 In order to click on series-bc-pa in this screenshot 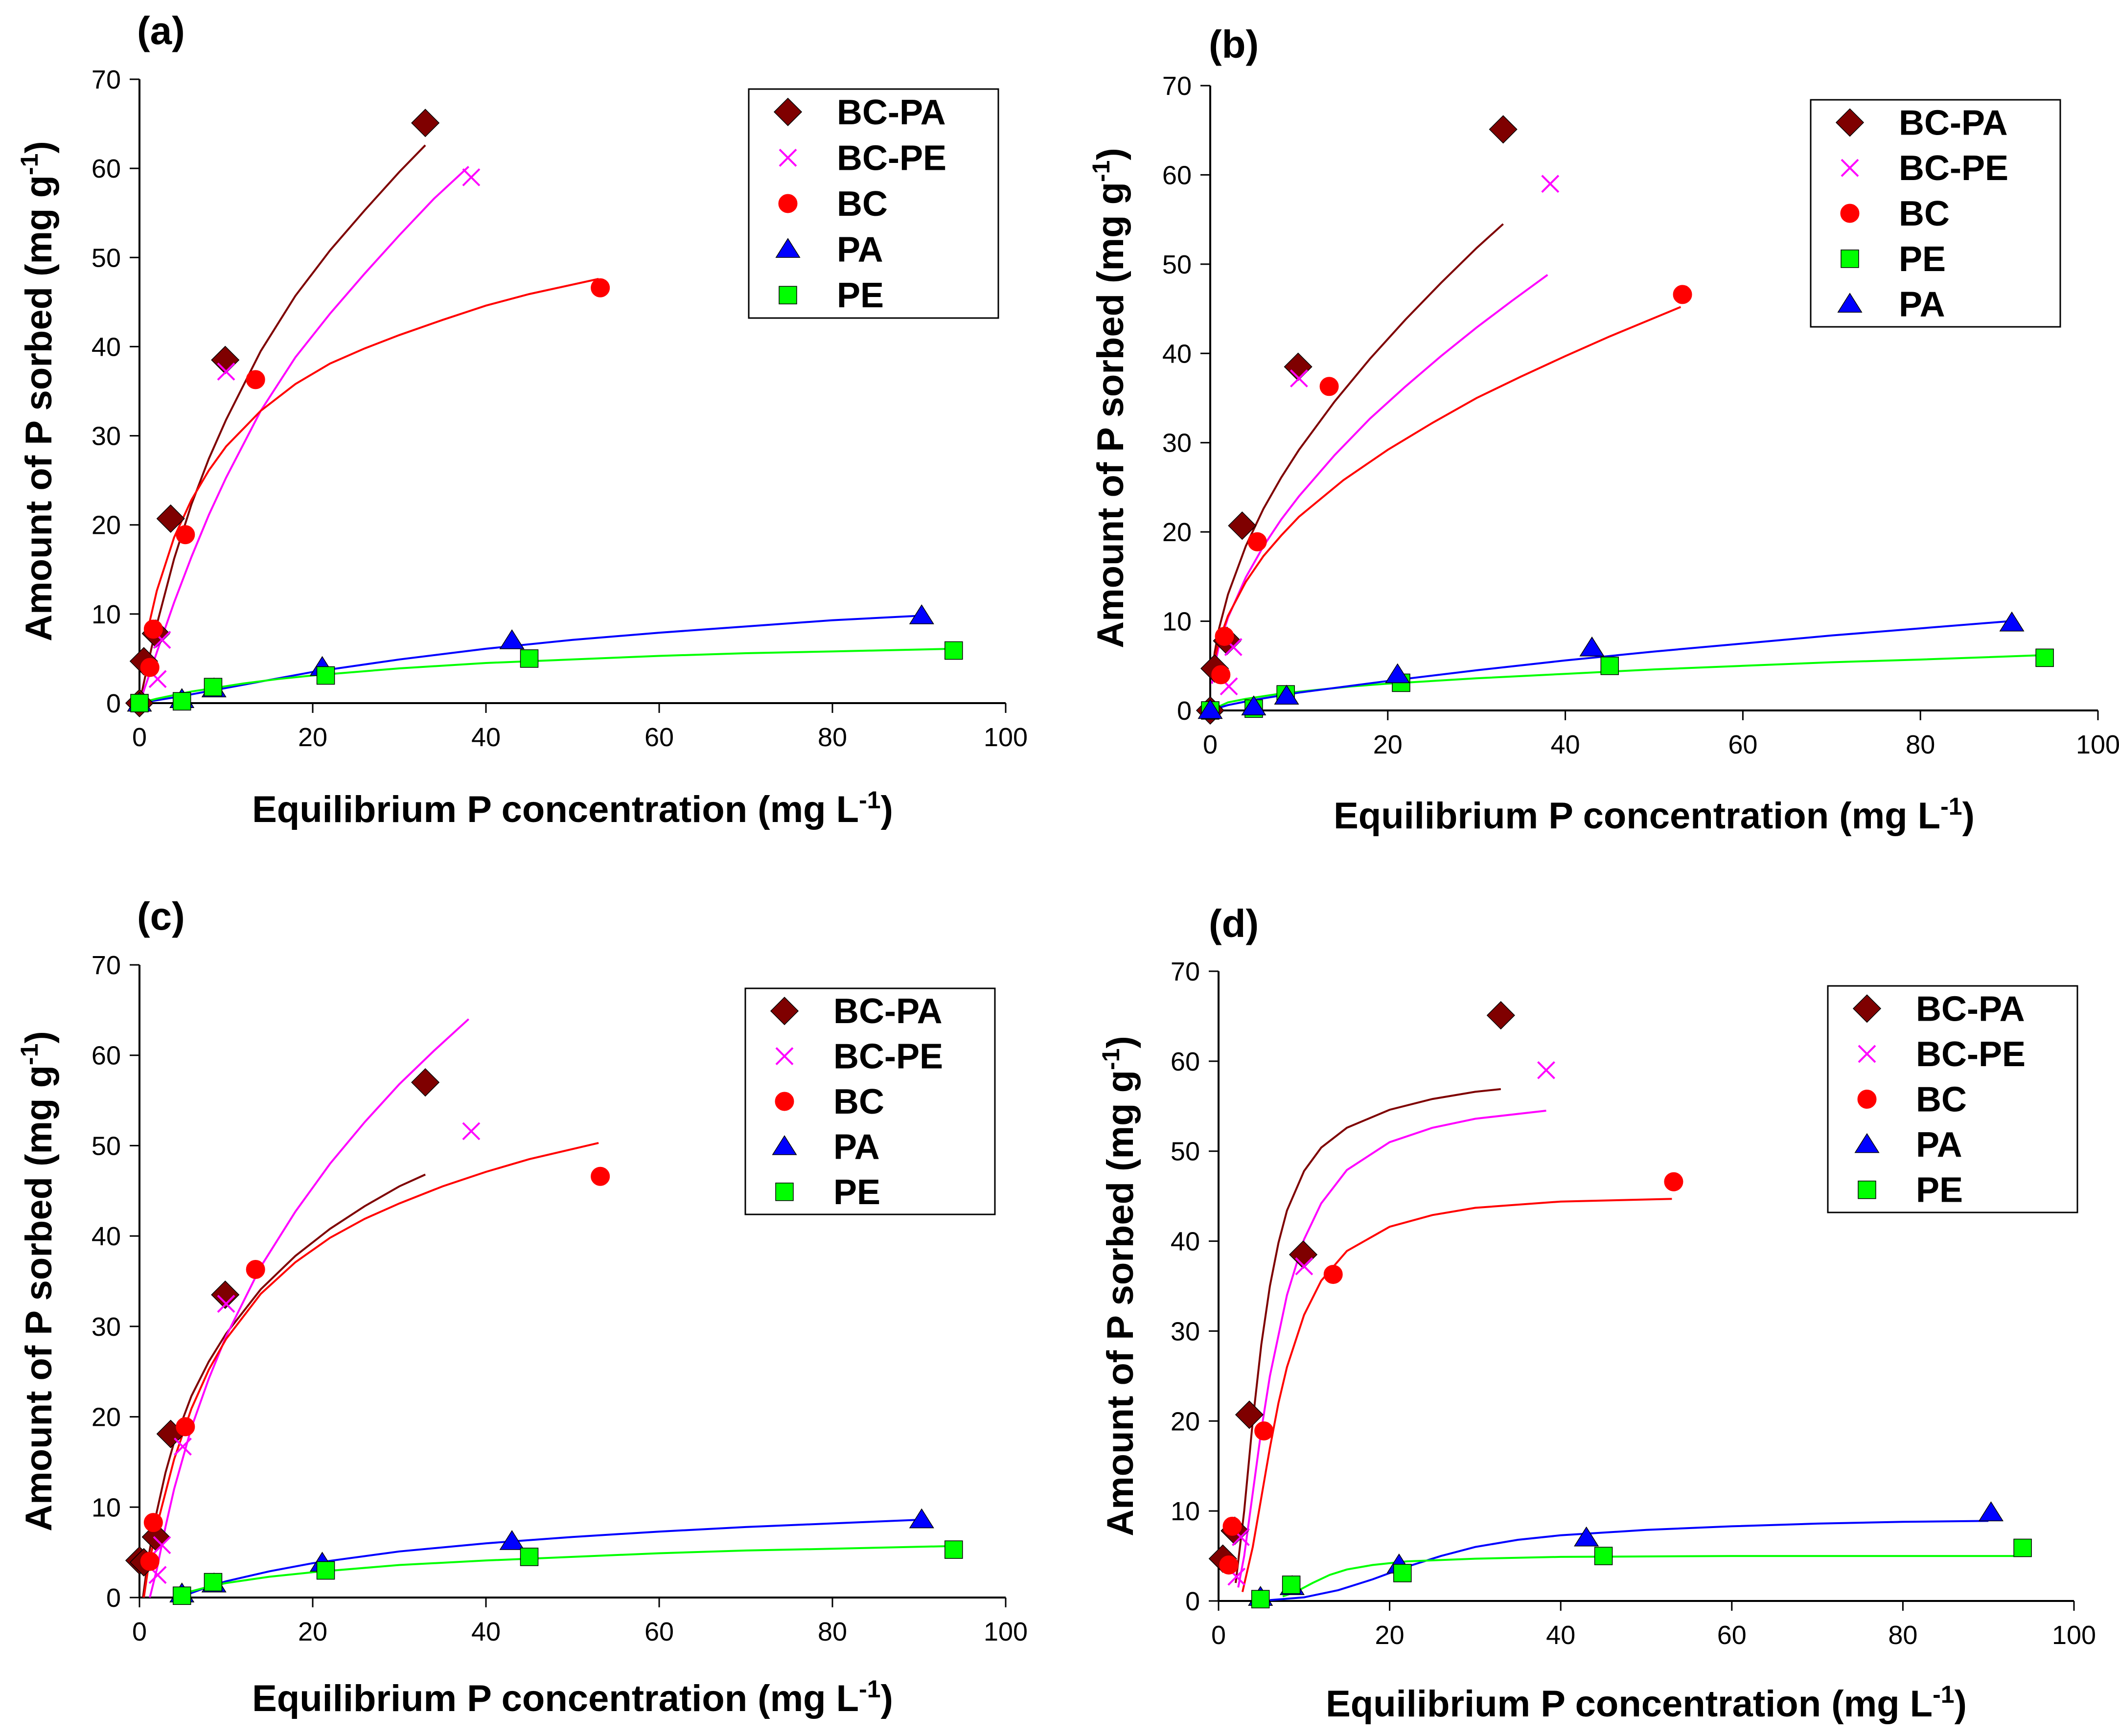, I will do `click(282, 413)`.